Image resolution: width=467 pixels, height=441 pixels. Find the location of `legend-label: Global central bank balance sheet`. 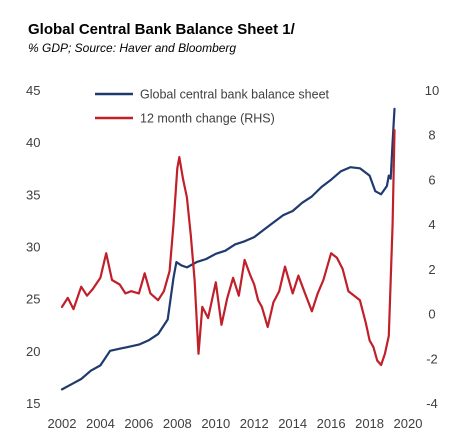

legend-label: Global central bank balance sheet is located at coordinates (235, 95).